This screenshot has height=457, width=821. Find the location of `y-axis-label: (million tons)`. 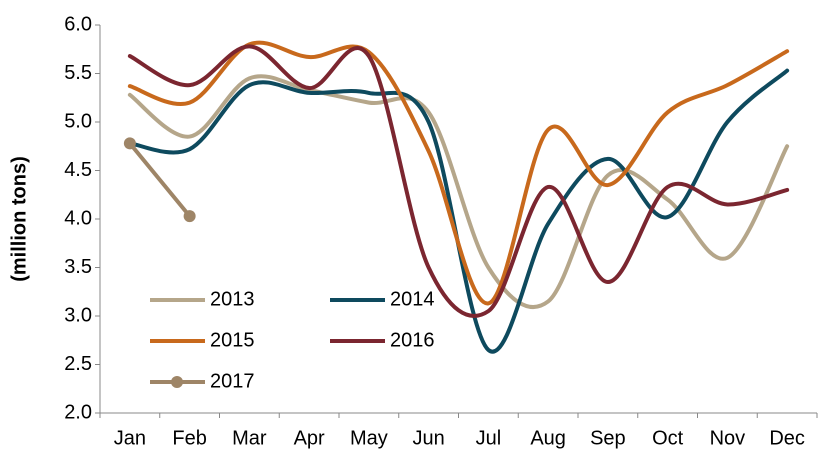

y-axis-label: (million tons) is located at coordinates (19, 219).